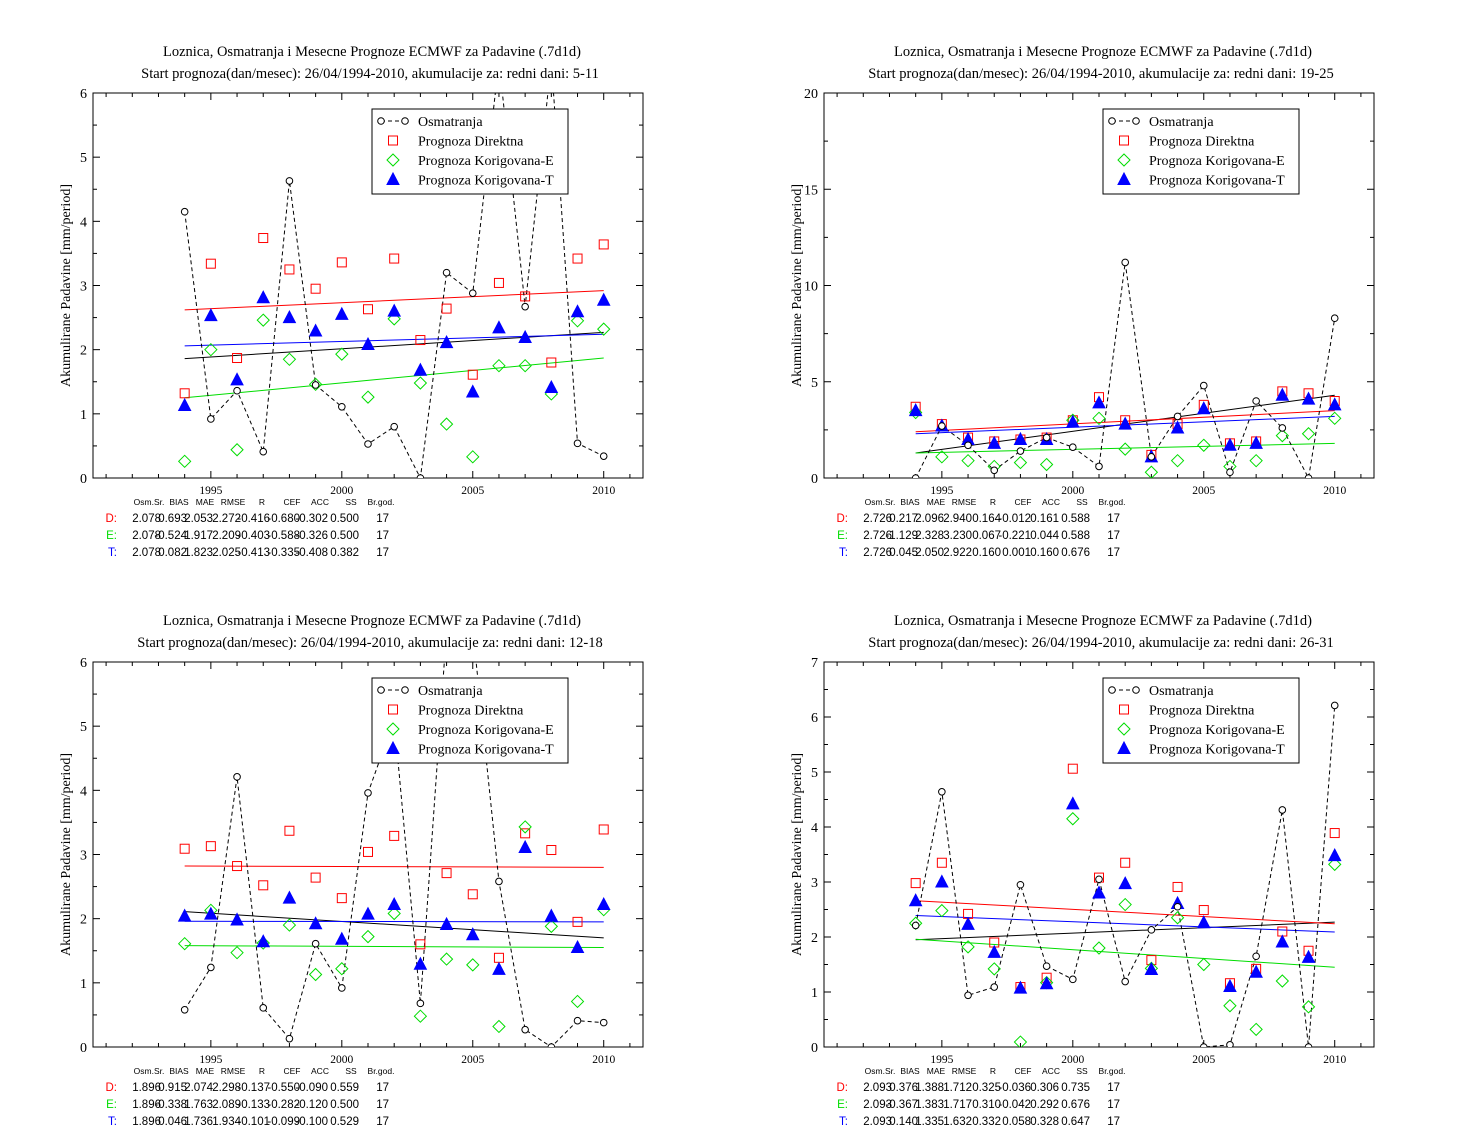 Image resolution: width=1462 pixels, height=1138 pixels. I want to click on y-tick-label: 5, so click(814, 773).